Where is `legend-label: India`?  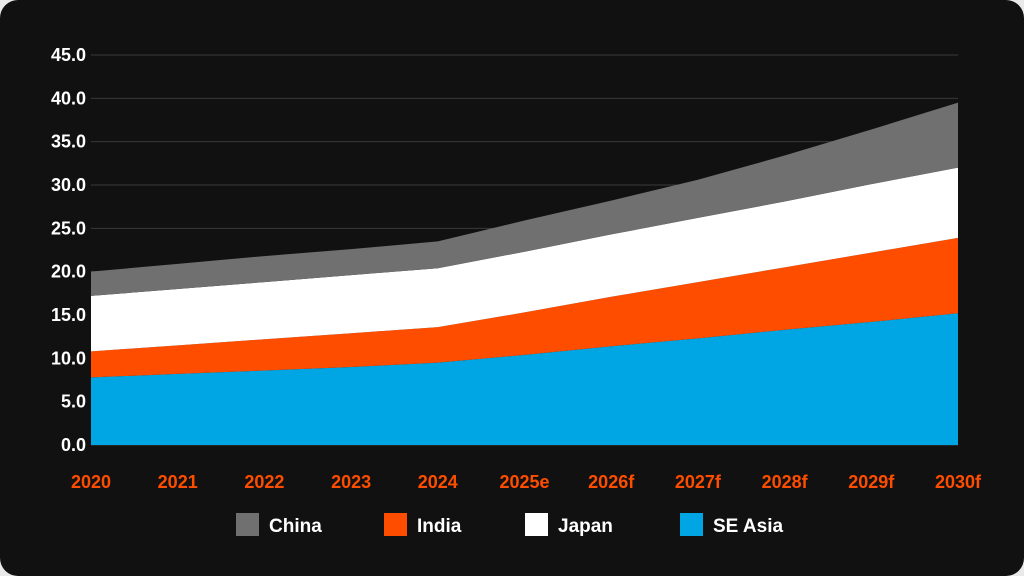 legend-label: India is located at coordinates (439, 526).